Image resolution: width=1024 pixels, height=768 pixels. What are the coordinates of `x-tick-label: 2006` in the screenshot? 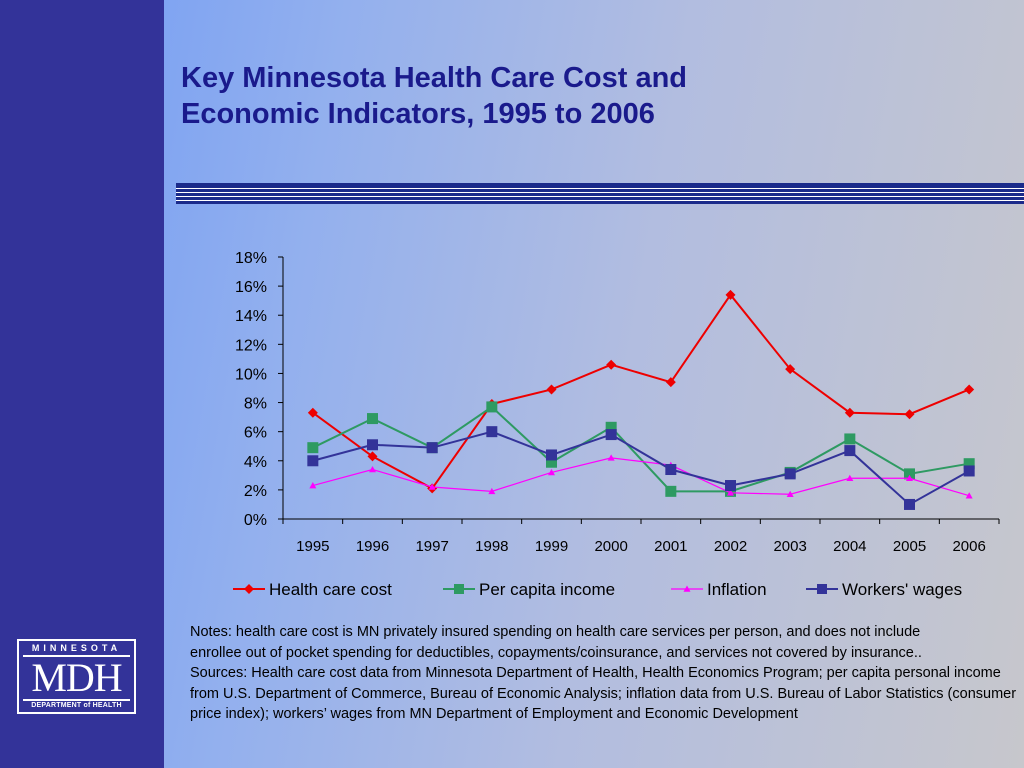 It's located at (968, 546).